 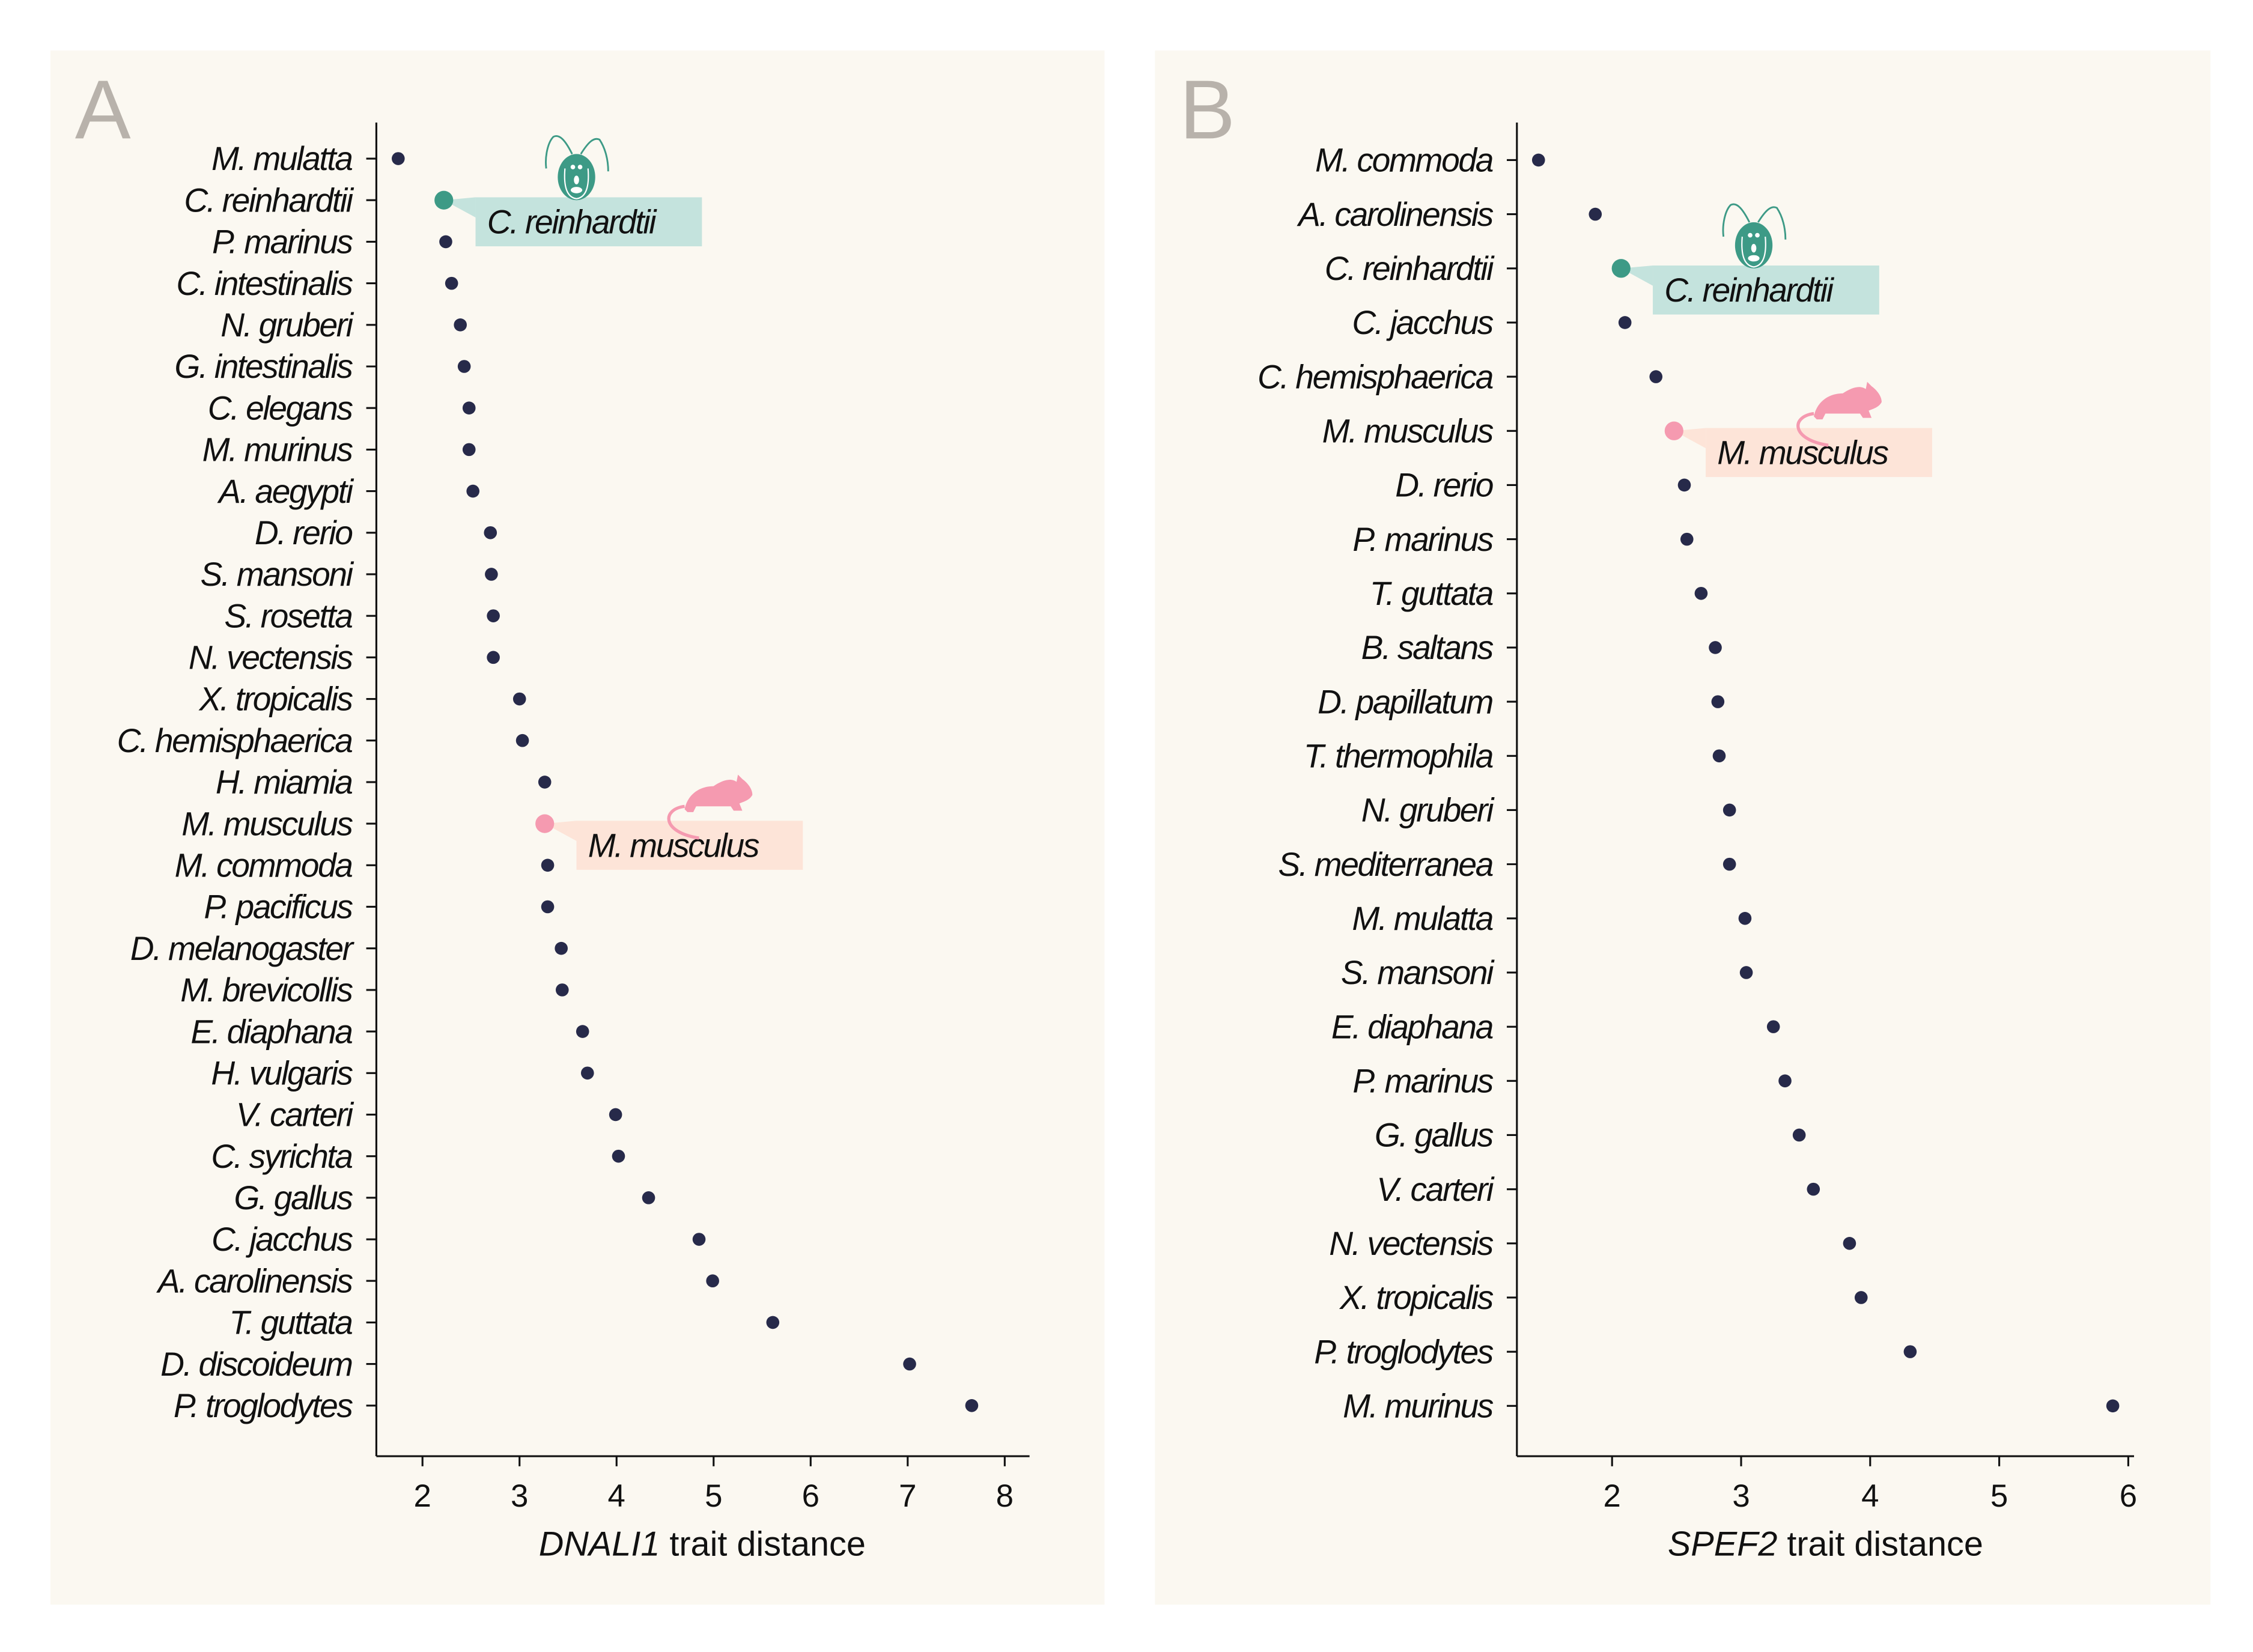 I want to click on panel-a-gene-name: DNALI1, so click(x=599, y=1544).